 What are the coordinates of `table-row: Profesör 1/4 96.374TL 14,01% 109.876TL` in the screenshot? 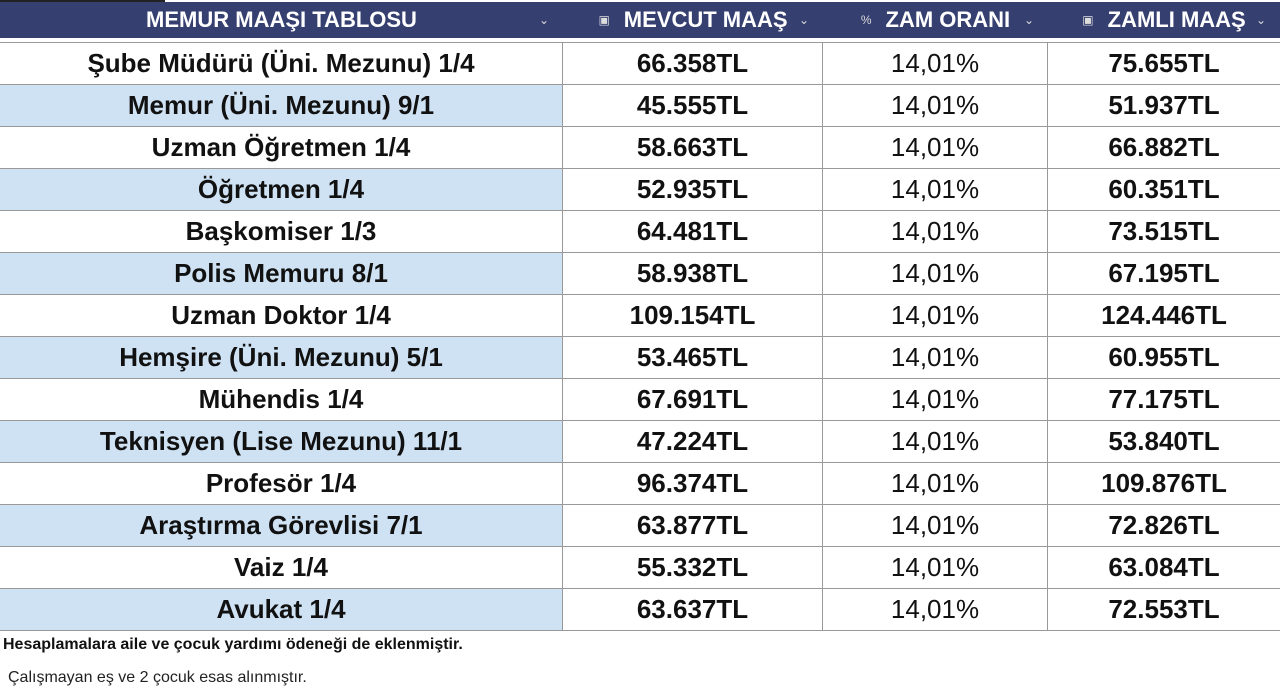 It's located at (640, 484).